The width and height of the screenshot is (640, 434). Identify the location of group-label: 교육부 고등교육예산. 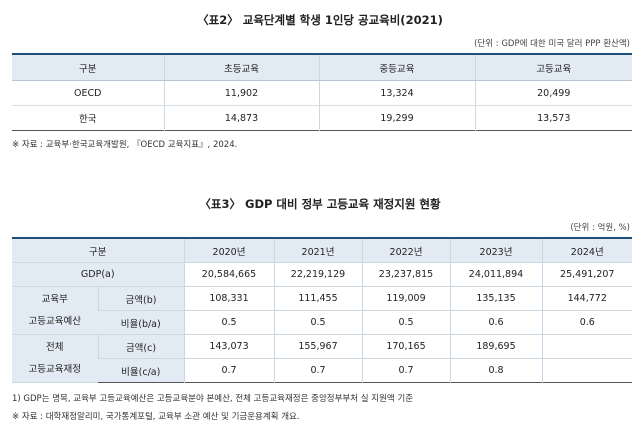
(55, 310).